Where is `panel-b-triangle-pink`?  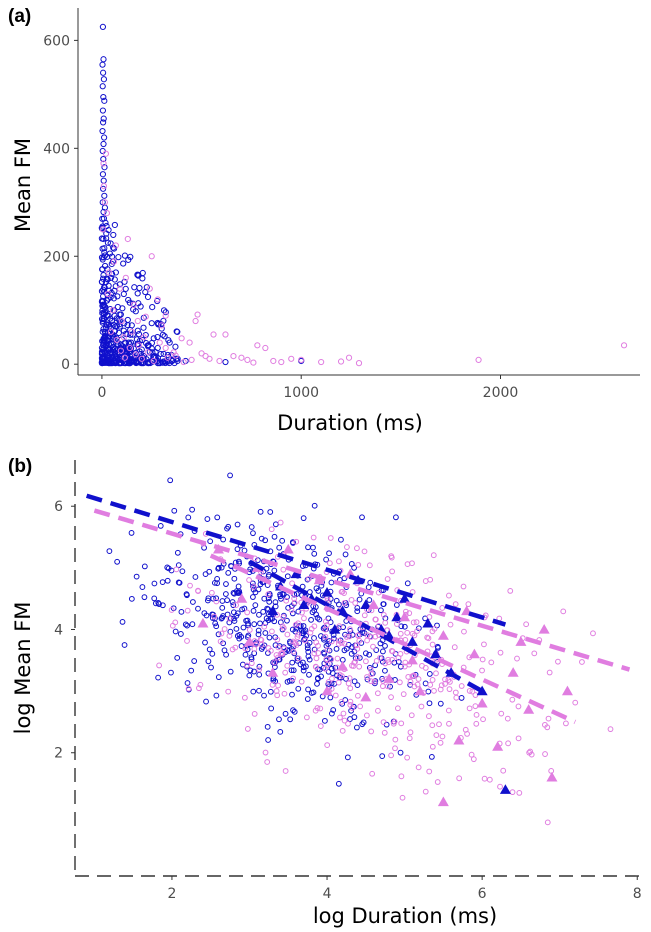
panel-b-triangle-pink is located at coordinates (443, 635).